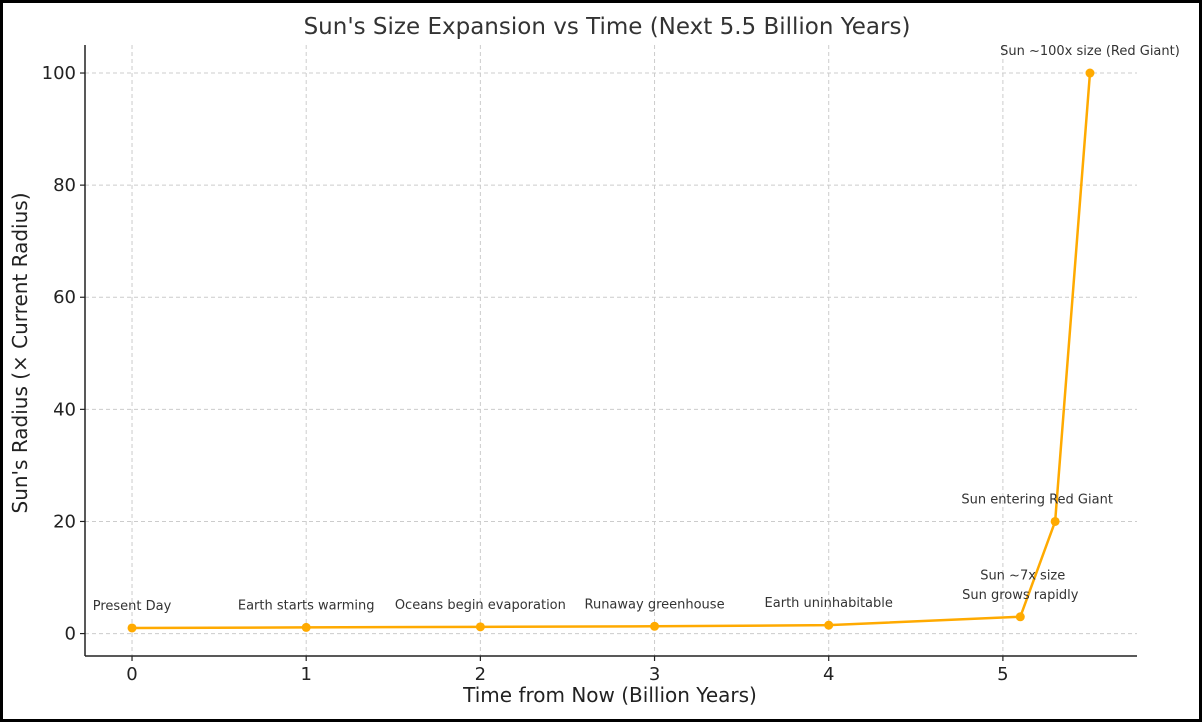  I want to click on annotation-label: Earth starts warming, so click(306, 605).